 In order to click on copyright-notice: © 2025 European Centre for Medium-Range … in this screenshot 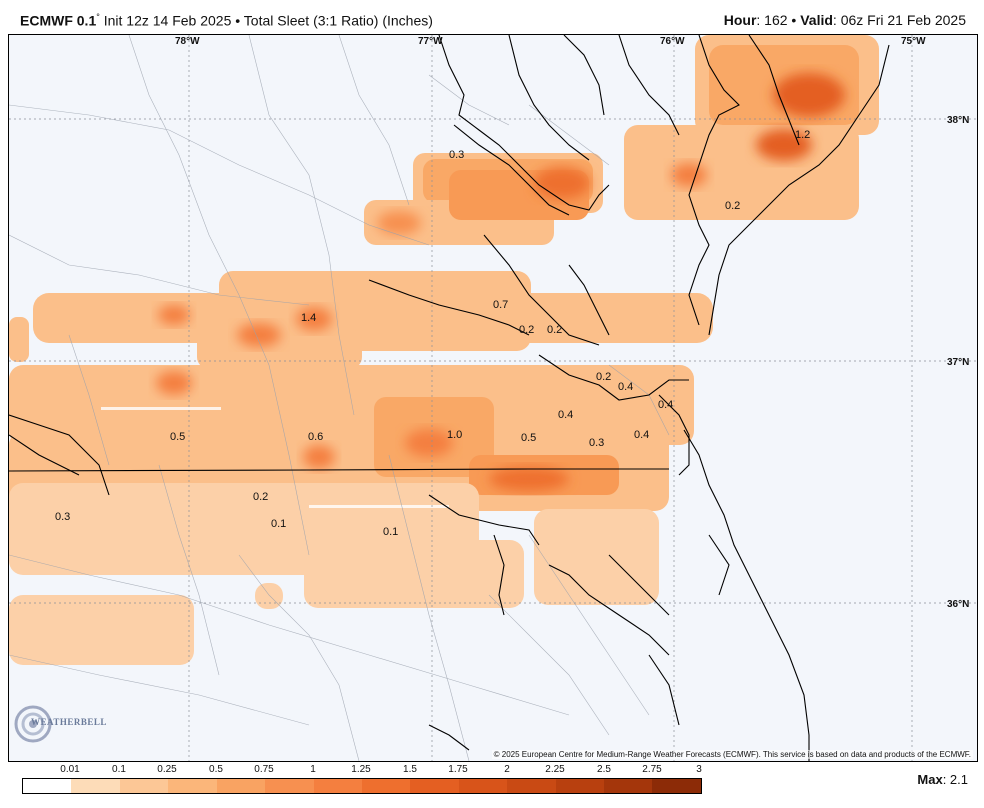, I will do `click(732, 754)`.